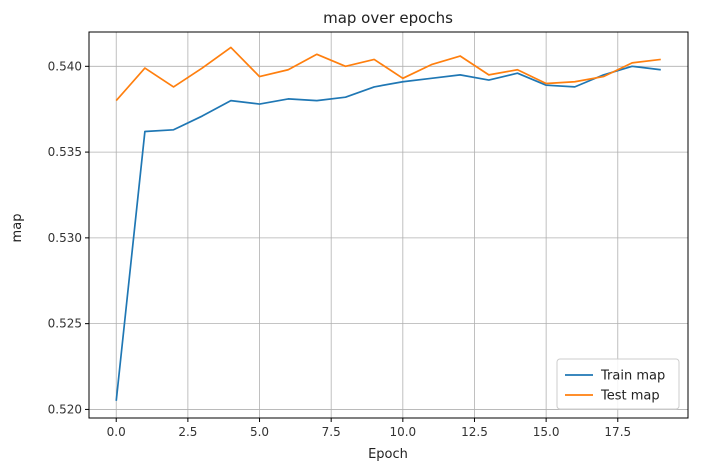 The image size is (708, 470). I want to click on y-tick-label: 0.530, so click(65, 238).